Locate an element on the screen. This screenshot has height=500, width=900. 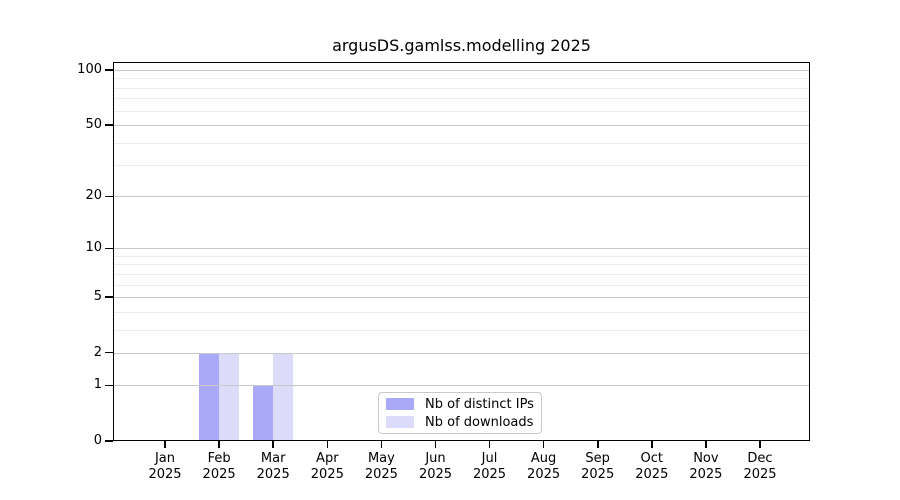
x-tick-dec is located at coordinates (760, 444).